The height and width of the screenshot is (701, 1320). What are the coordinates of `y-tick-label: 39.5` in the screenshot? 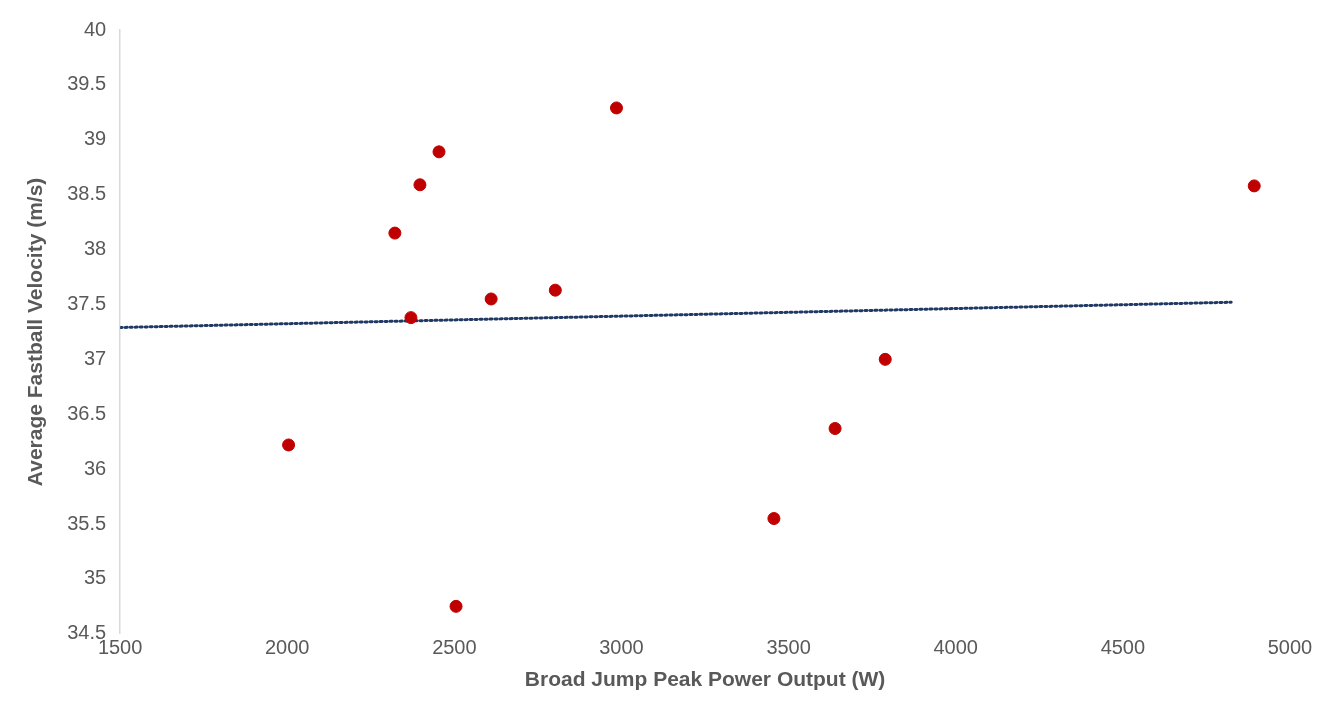 It's located at (87, 83).